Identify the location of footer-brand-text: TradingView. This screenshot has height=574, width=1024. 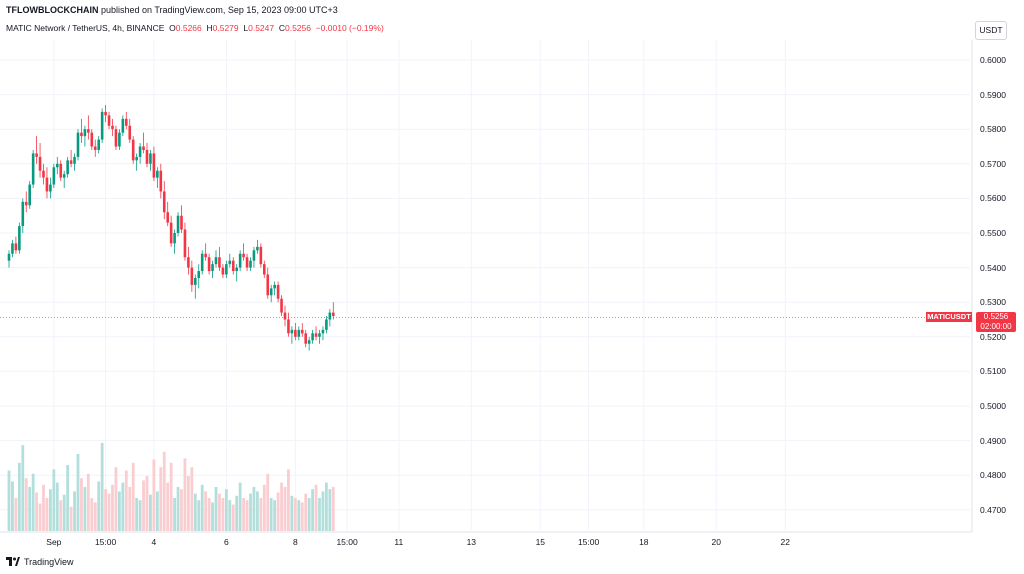
(49, 562).